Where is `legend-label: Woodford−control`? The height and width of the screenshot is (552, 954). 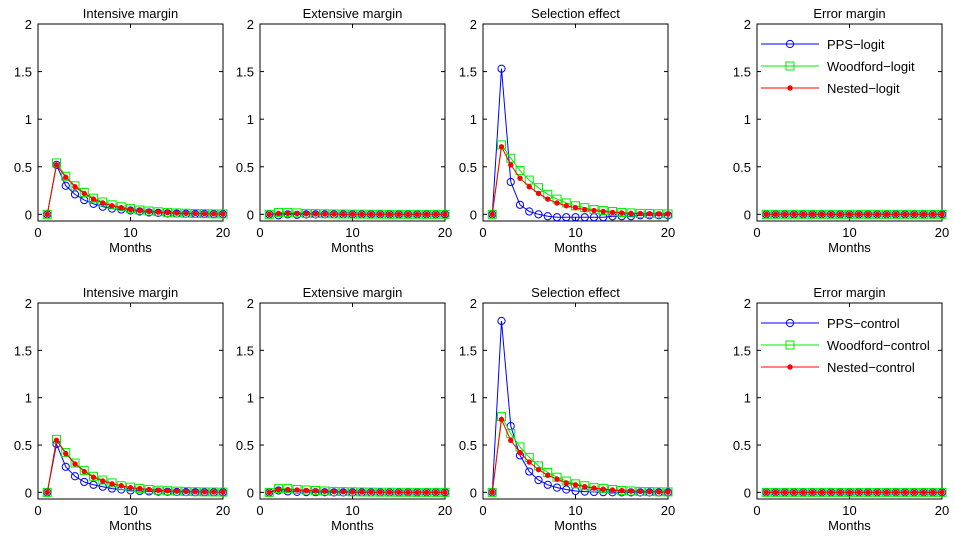 legend-label: Woodford−control is located at coordinates (878, 345).